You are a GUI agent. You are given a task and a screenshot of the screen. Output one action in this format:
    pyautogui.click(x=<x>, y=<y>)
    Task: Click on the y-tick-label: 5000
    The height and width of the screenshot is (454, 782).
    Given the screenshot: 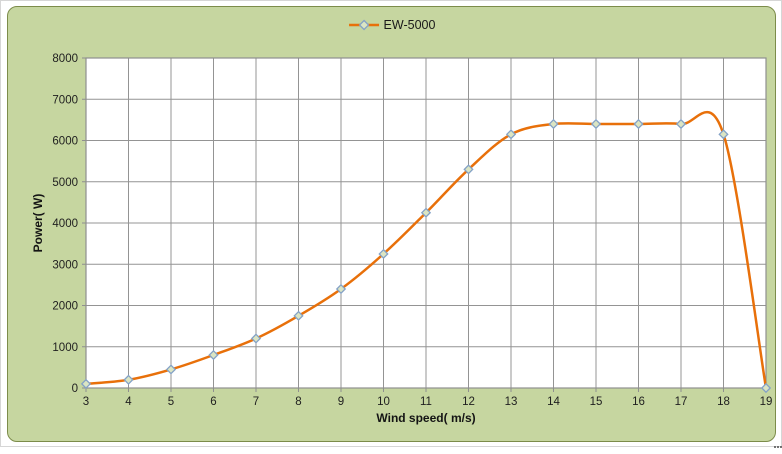 What is the action you would take?
    pyautogui.click(x=65, y=183)
    